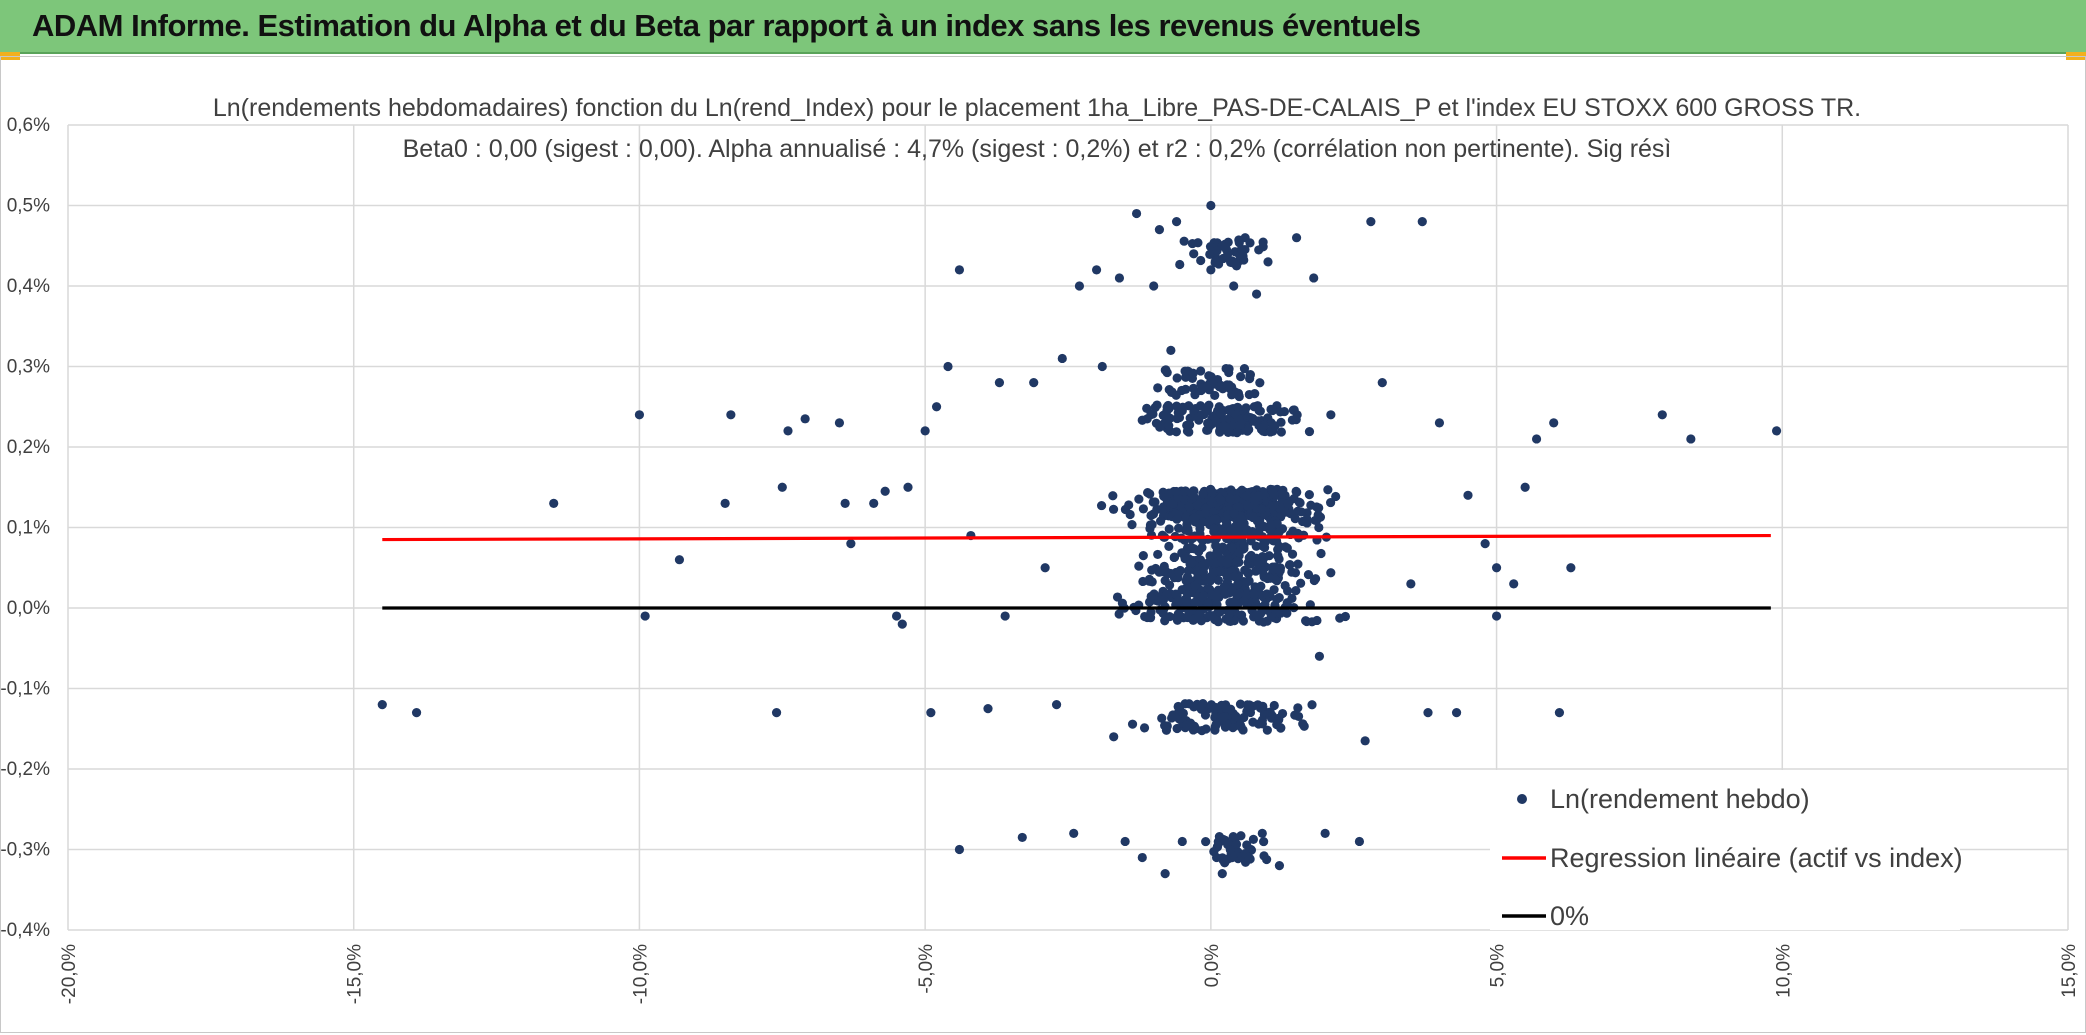 The image size is (2086, 1035). Describe the element at coordinates (25, 689) in the screenshot. I see `y-tick-label: -0,1%` at that location.